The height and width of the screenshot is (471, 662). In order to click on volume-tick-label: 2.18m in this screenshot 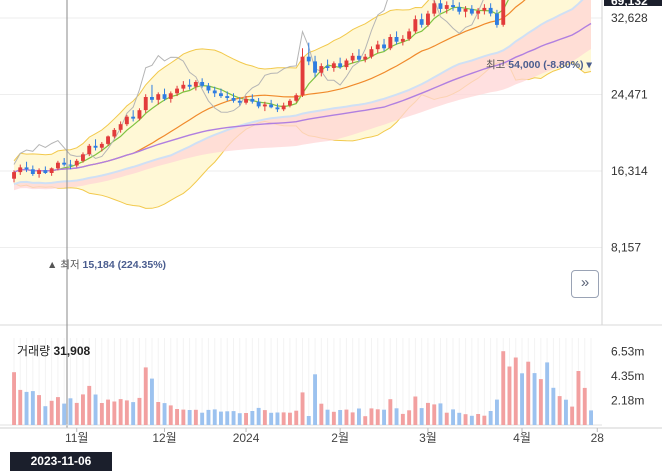, I will do `click(627, 401)`.